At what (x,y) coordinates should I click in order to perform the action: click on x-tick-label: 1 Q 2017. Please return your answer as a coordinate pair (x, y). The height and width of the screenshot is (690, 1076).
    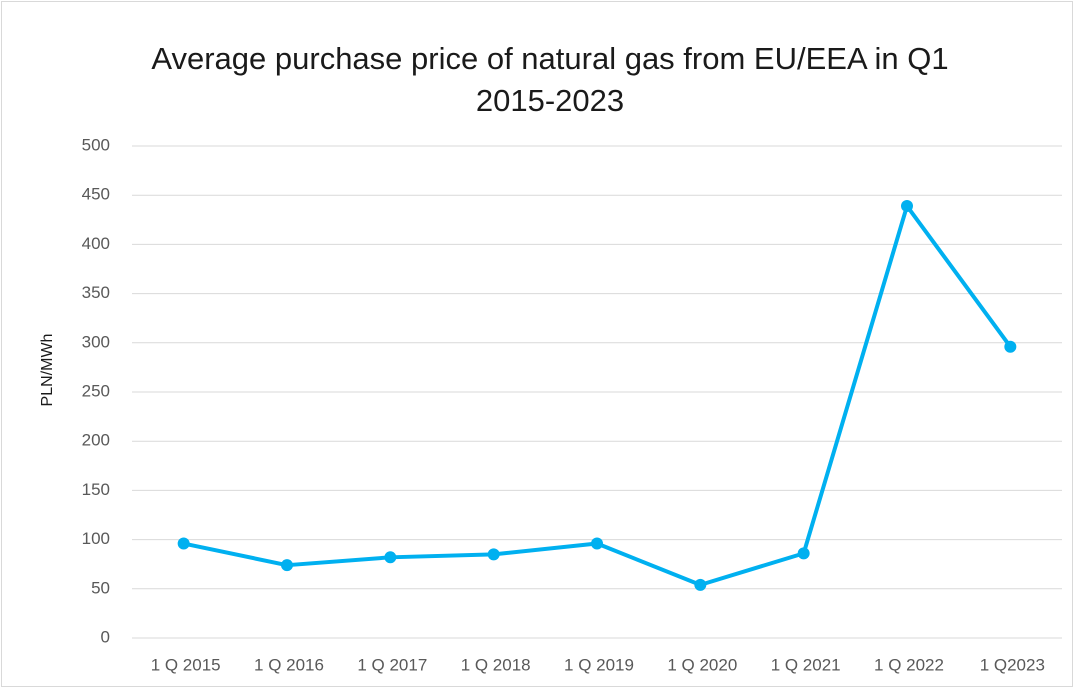
    Looking at the image, I should click on (392, 664).